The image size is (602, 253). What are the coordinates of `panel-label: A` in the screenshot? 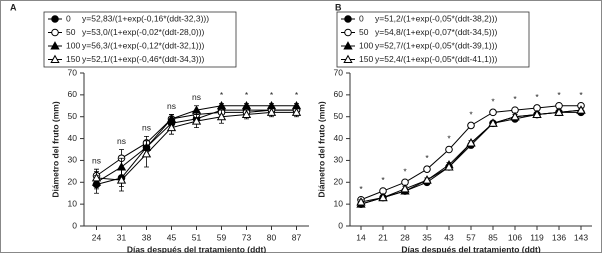 It's located at (13, 7).